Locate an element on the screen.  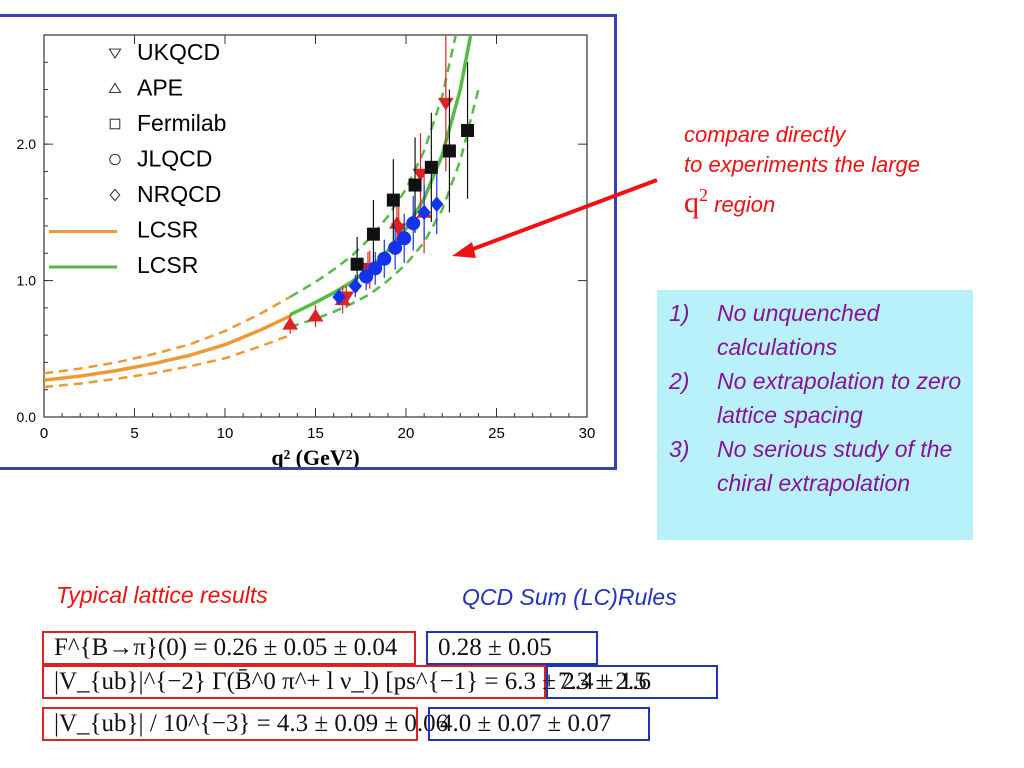
result-formula: 0.28 ± 0.05 is located at coordinates (495, 647).